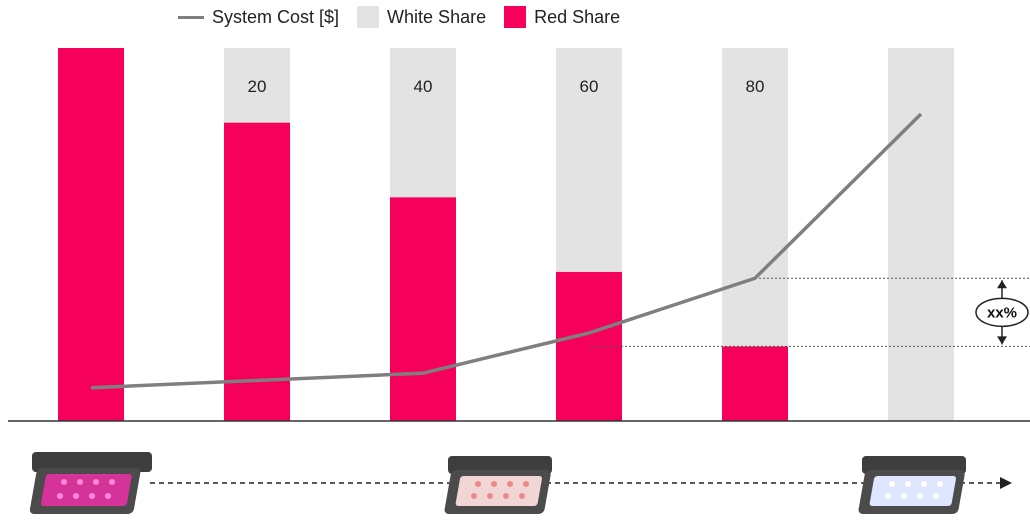  What do you see at coordinates (755, 86) in the screenshot?
I see `bar-label-4: 80` at bounding box center [755, 86].